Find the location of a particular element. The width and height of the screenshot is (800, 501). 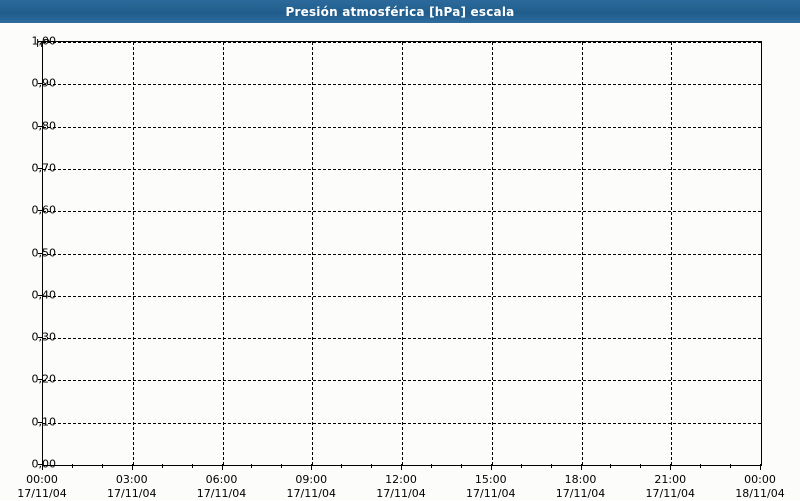

x-axis-tick-label: 15:00 17/11/04 is located at coordinates (491, 487).